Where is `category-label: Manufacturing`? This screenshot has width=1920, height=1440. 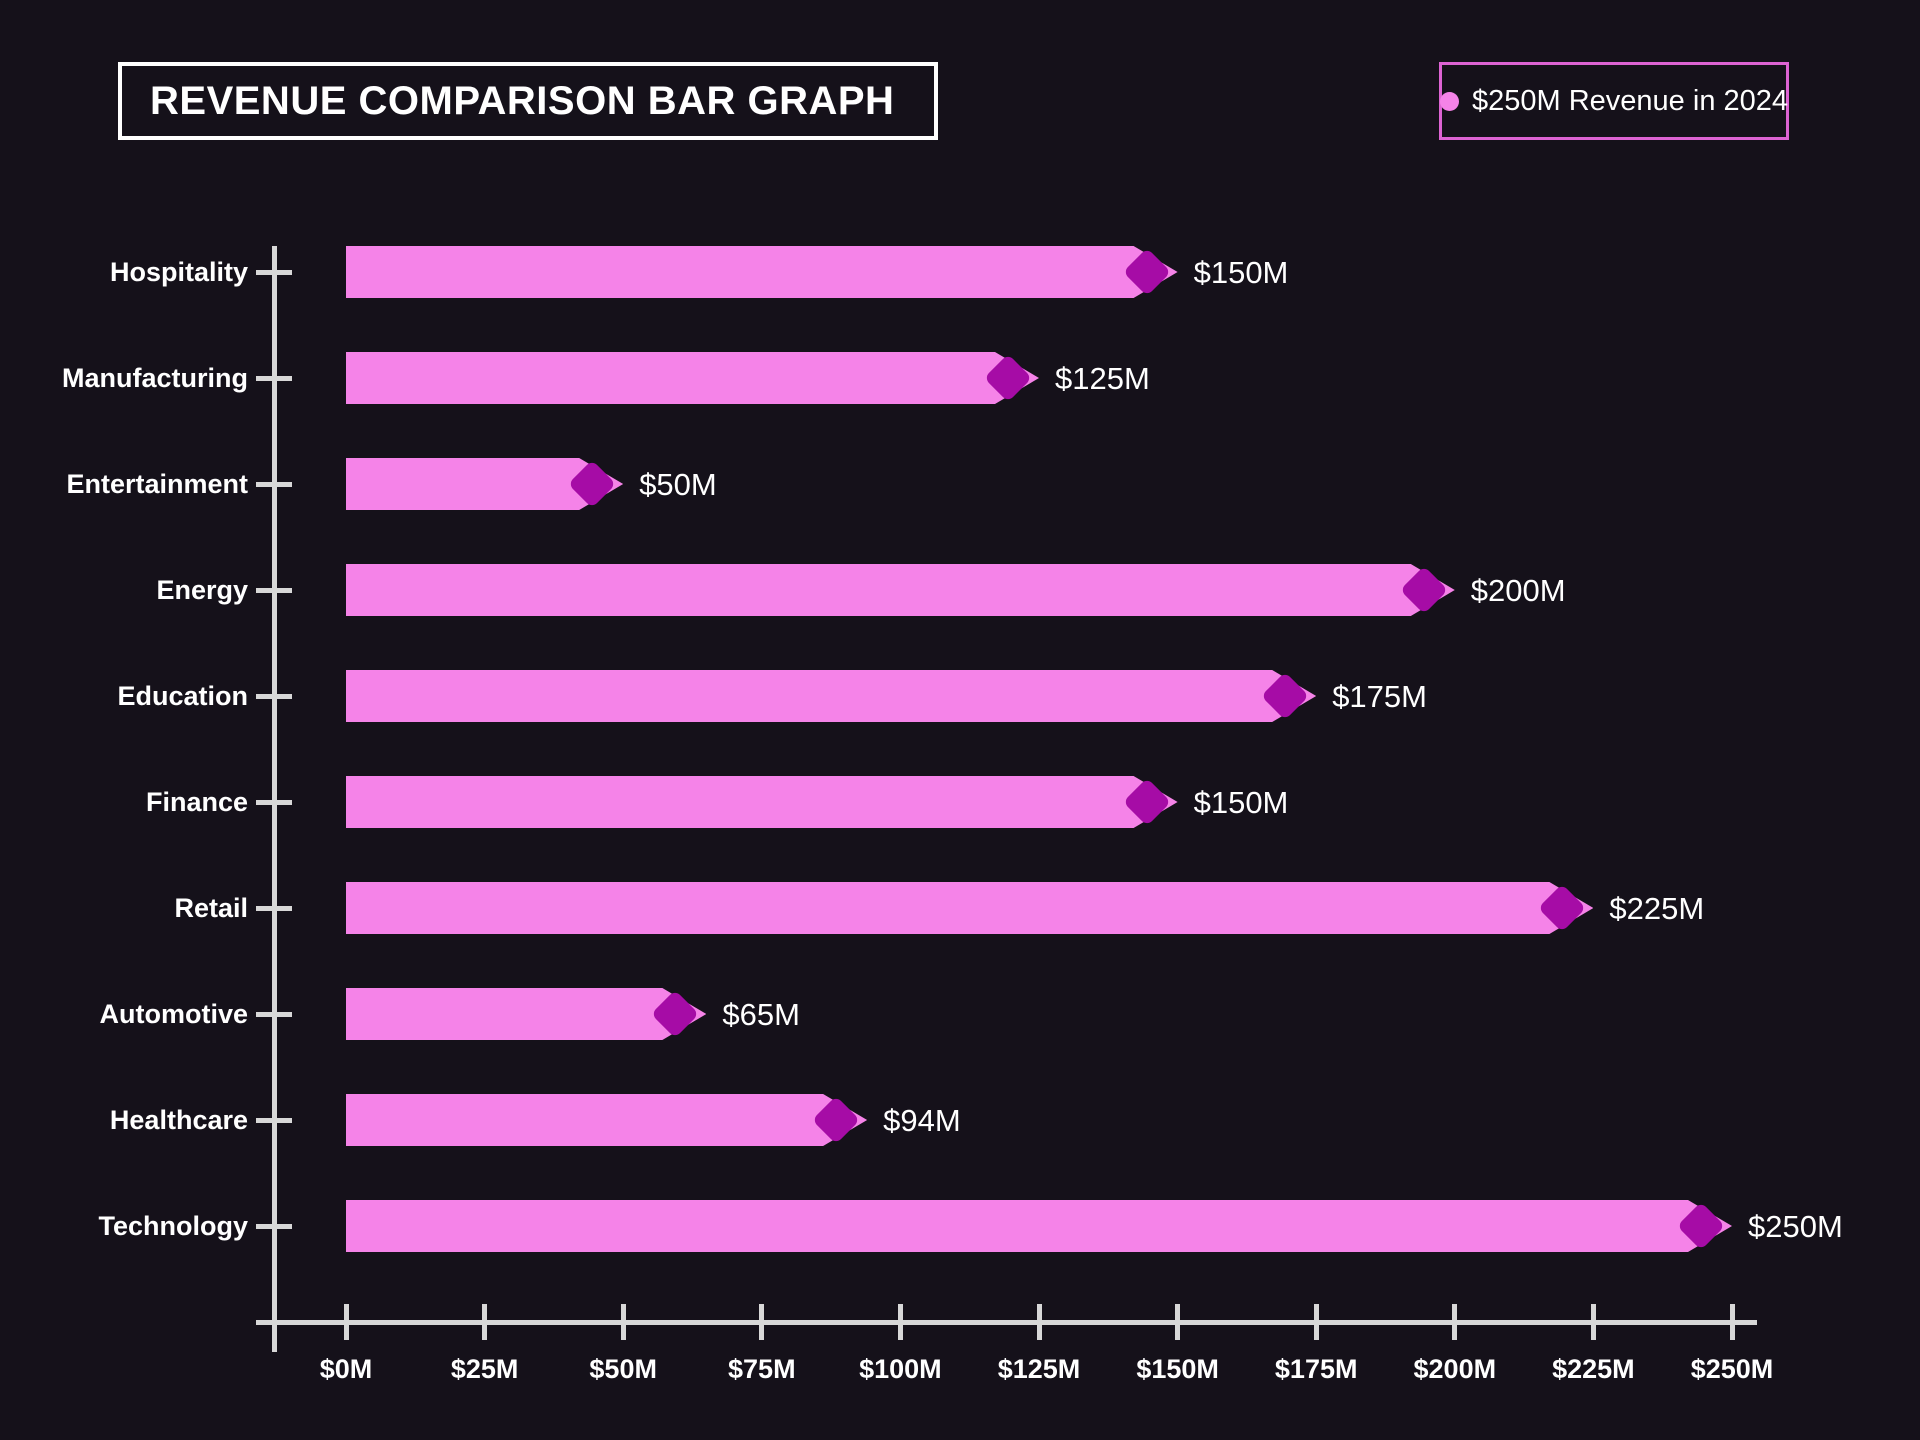 category-label: Manufacturing is located at coordinates (155, 377).